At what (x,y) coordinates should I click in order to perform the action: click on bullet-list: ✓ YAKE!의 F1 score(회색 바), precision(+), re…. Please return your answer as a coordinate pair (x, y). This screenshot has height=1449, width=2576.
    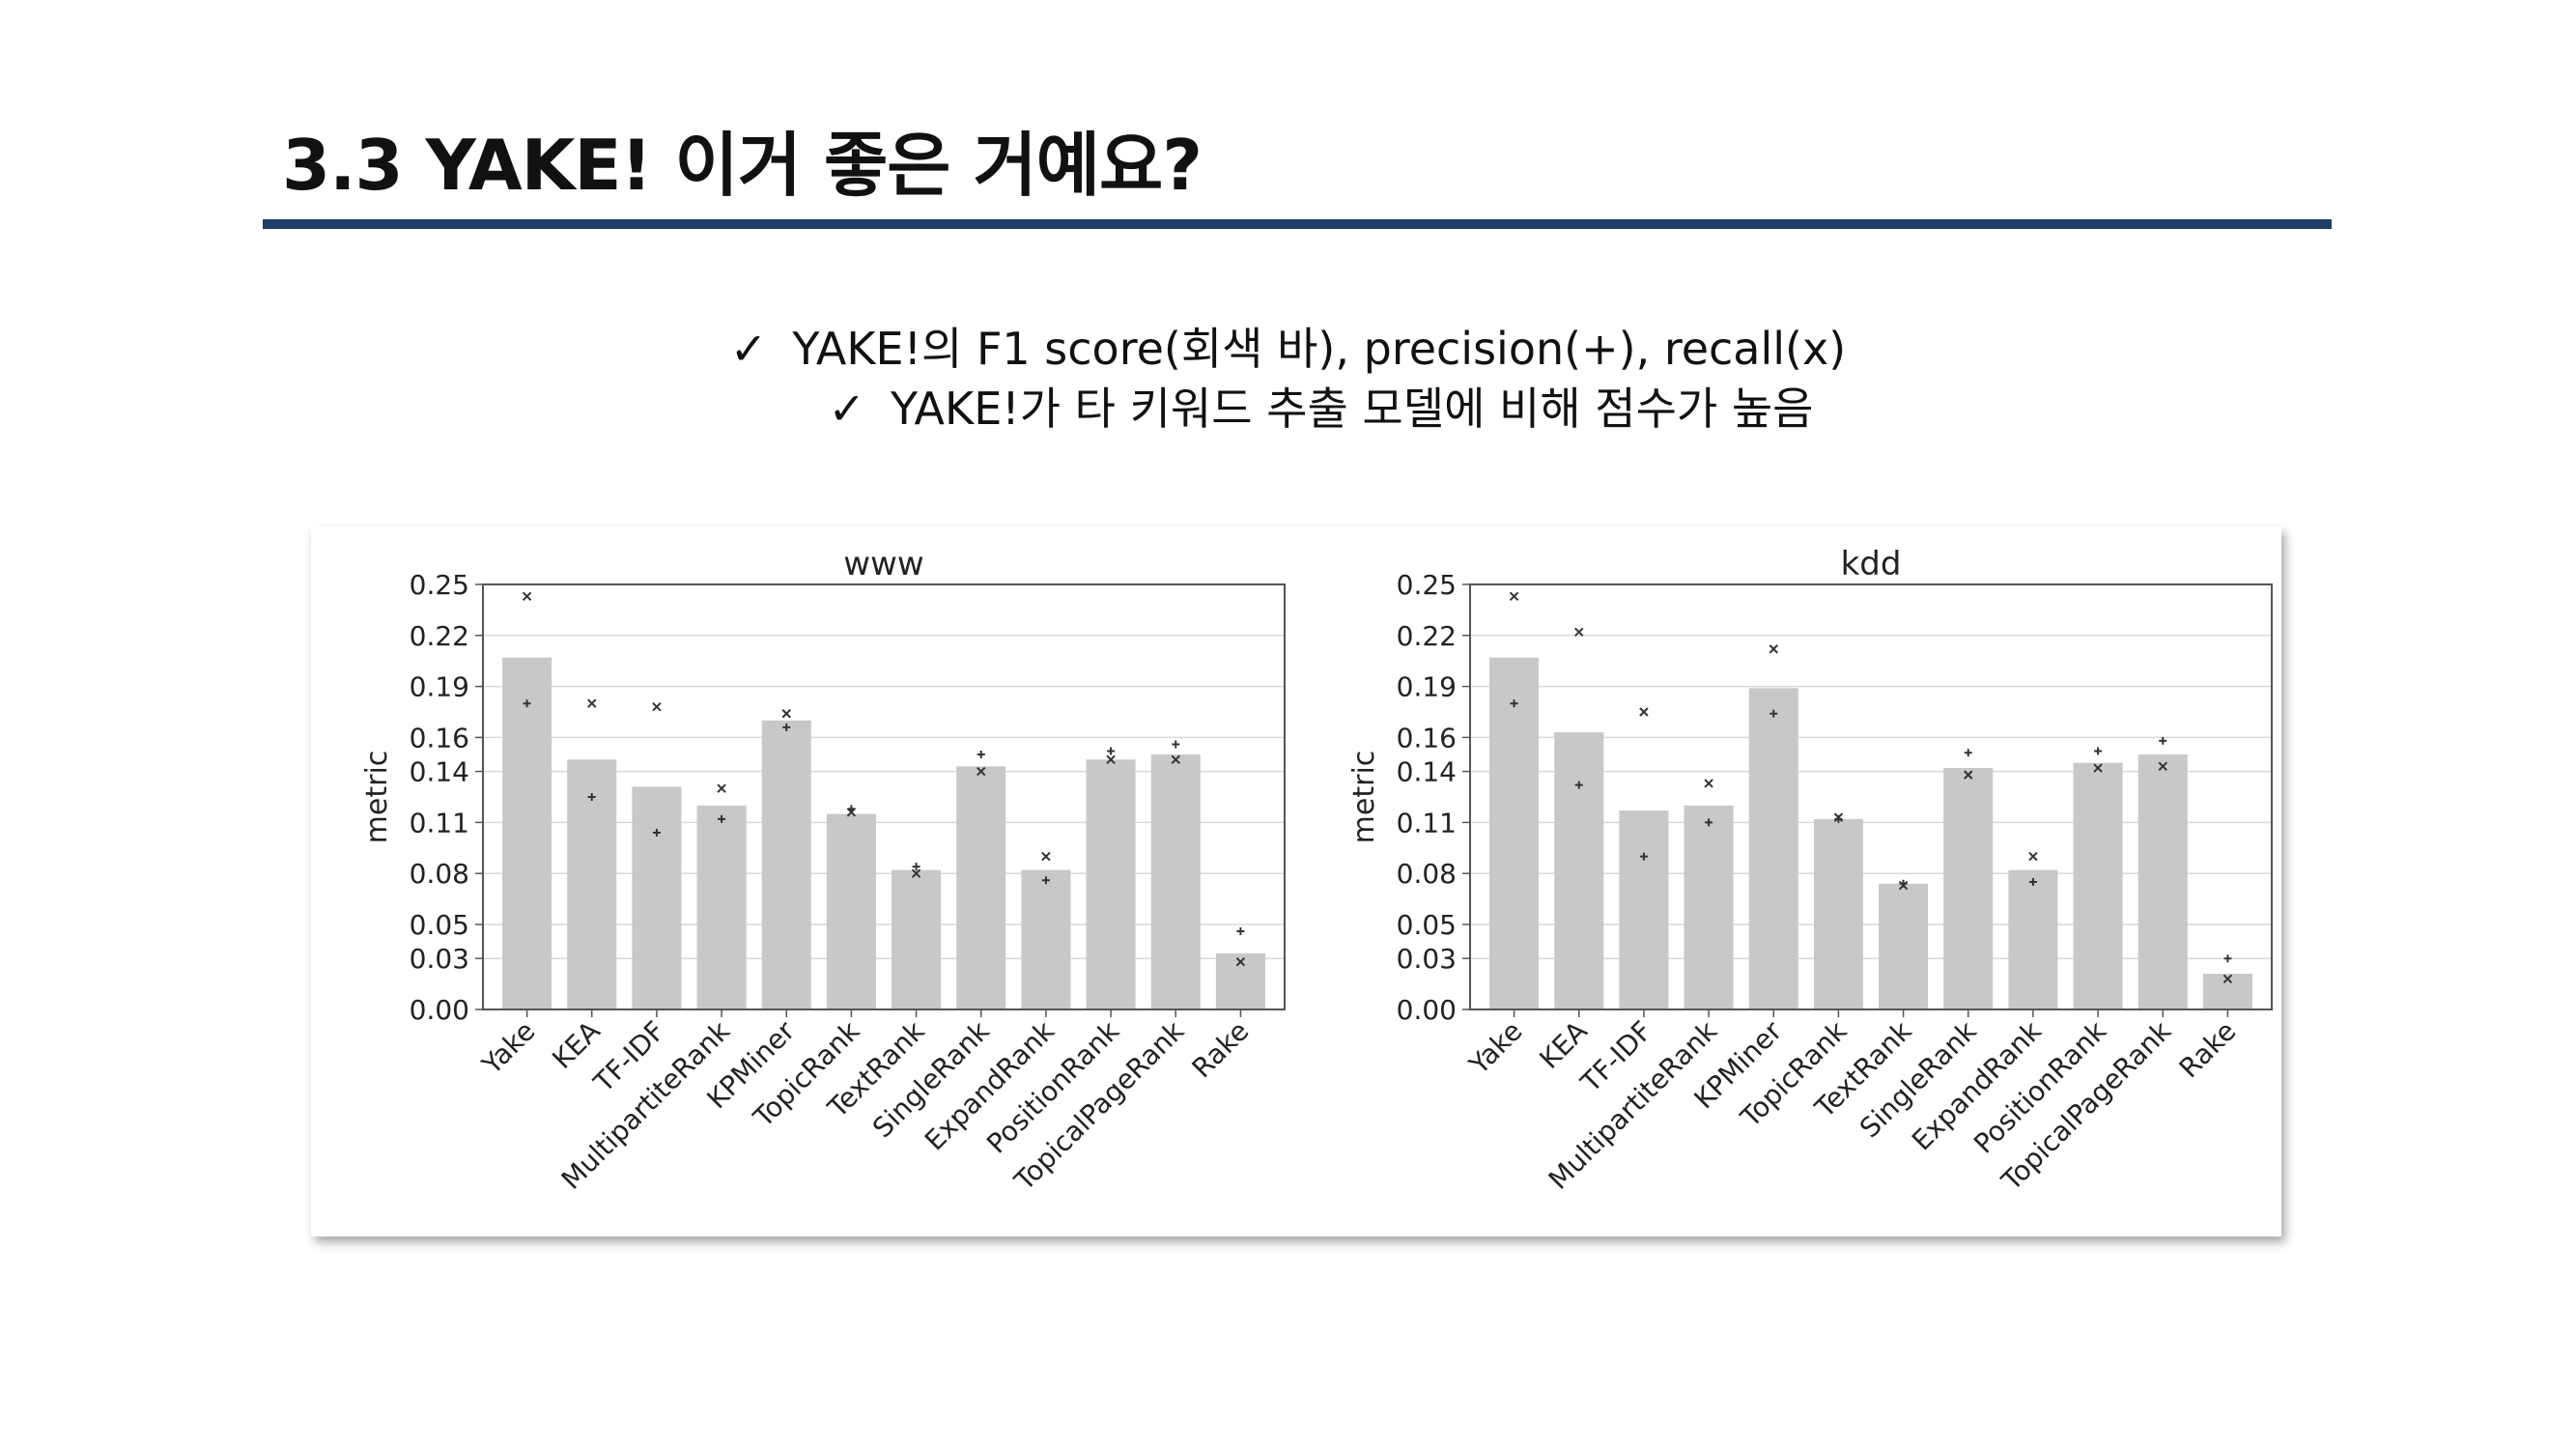
    Looking at the image, I should click on (1288, 379).